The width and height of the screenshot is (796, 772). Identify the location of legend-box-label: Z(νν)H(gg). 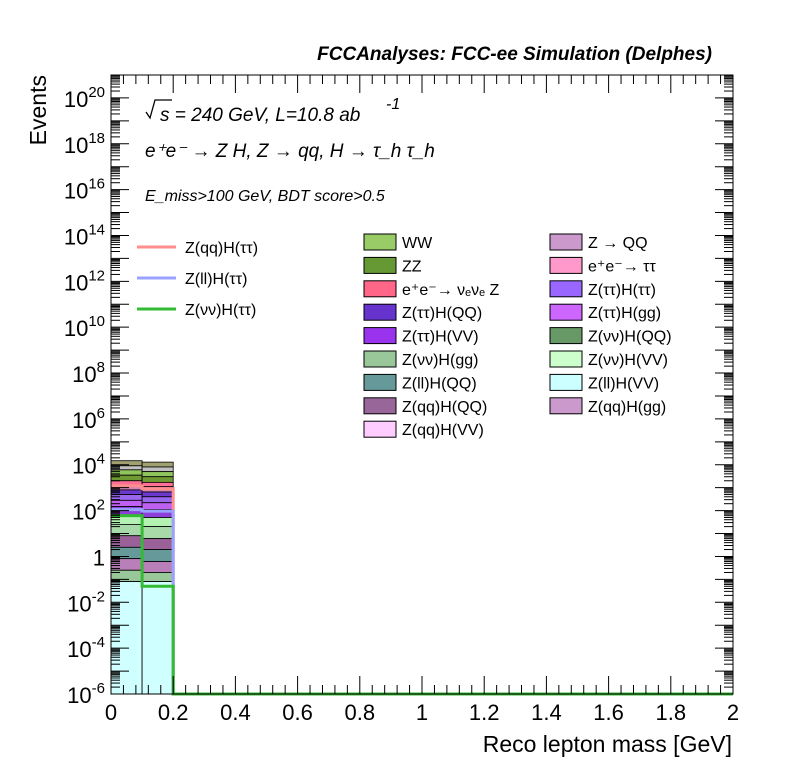
(440, 360).